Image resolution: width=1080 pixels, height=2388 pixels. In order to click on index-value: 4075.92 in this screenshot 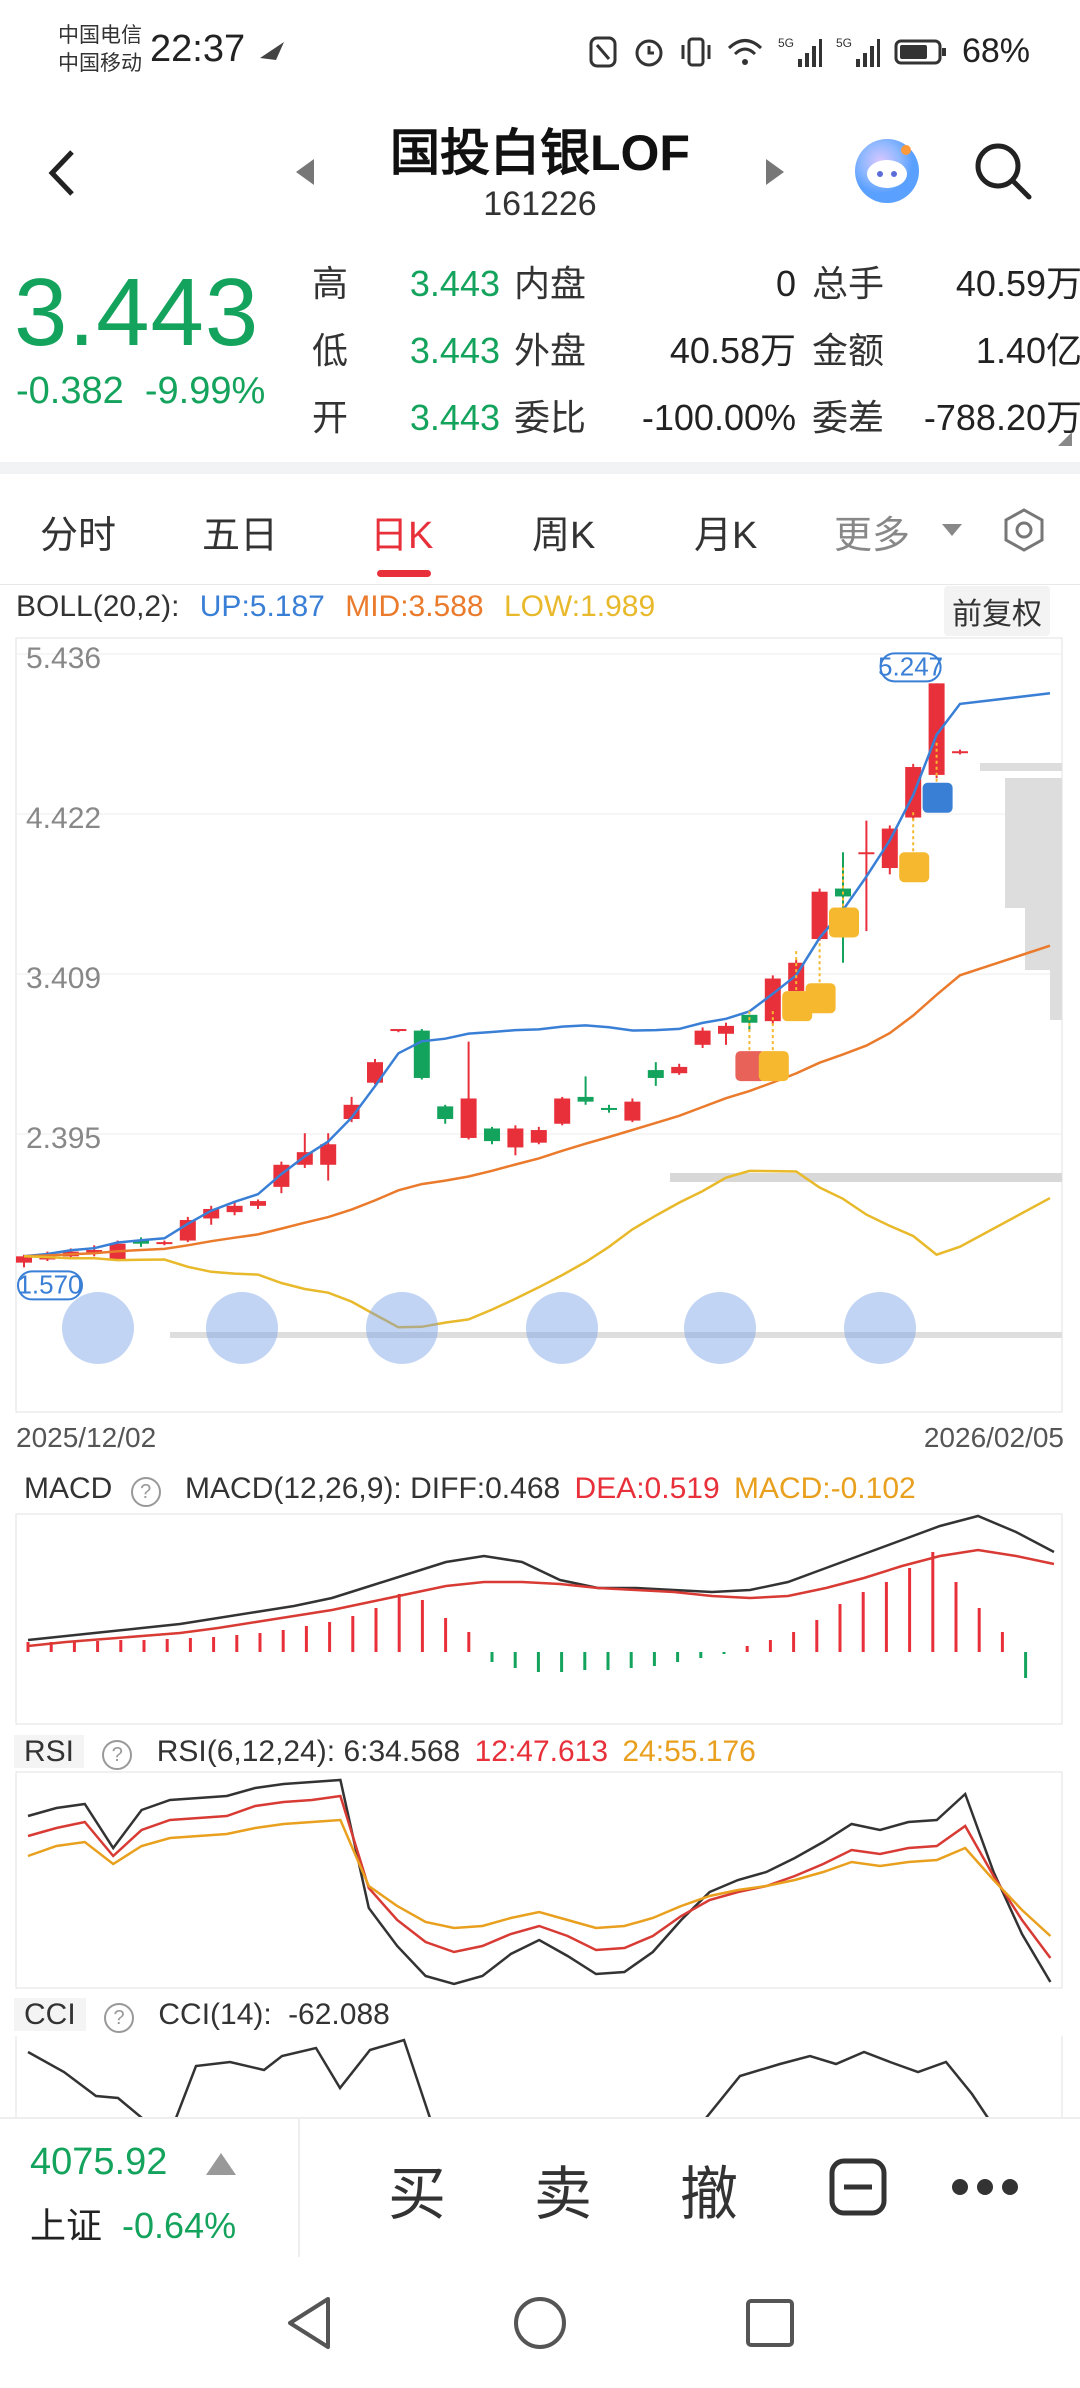, I will do `click(99, 2162)`.